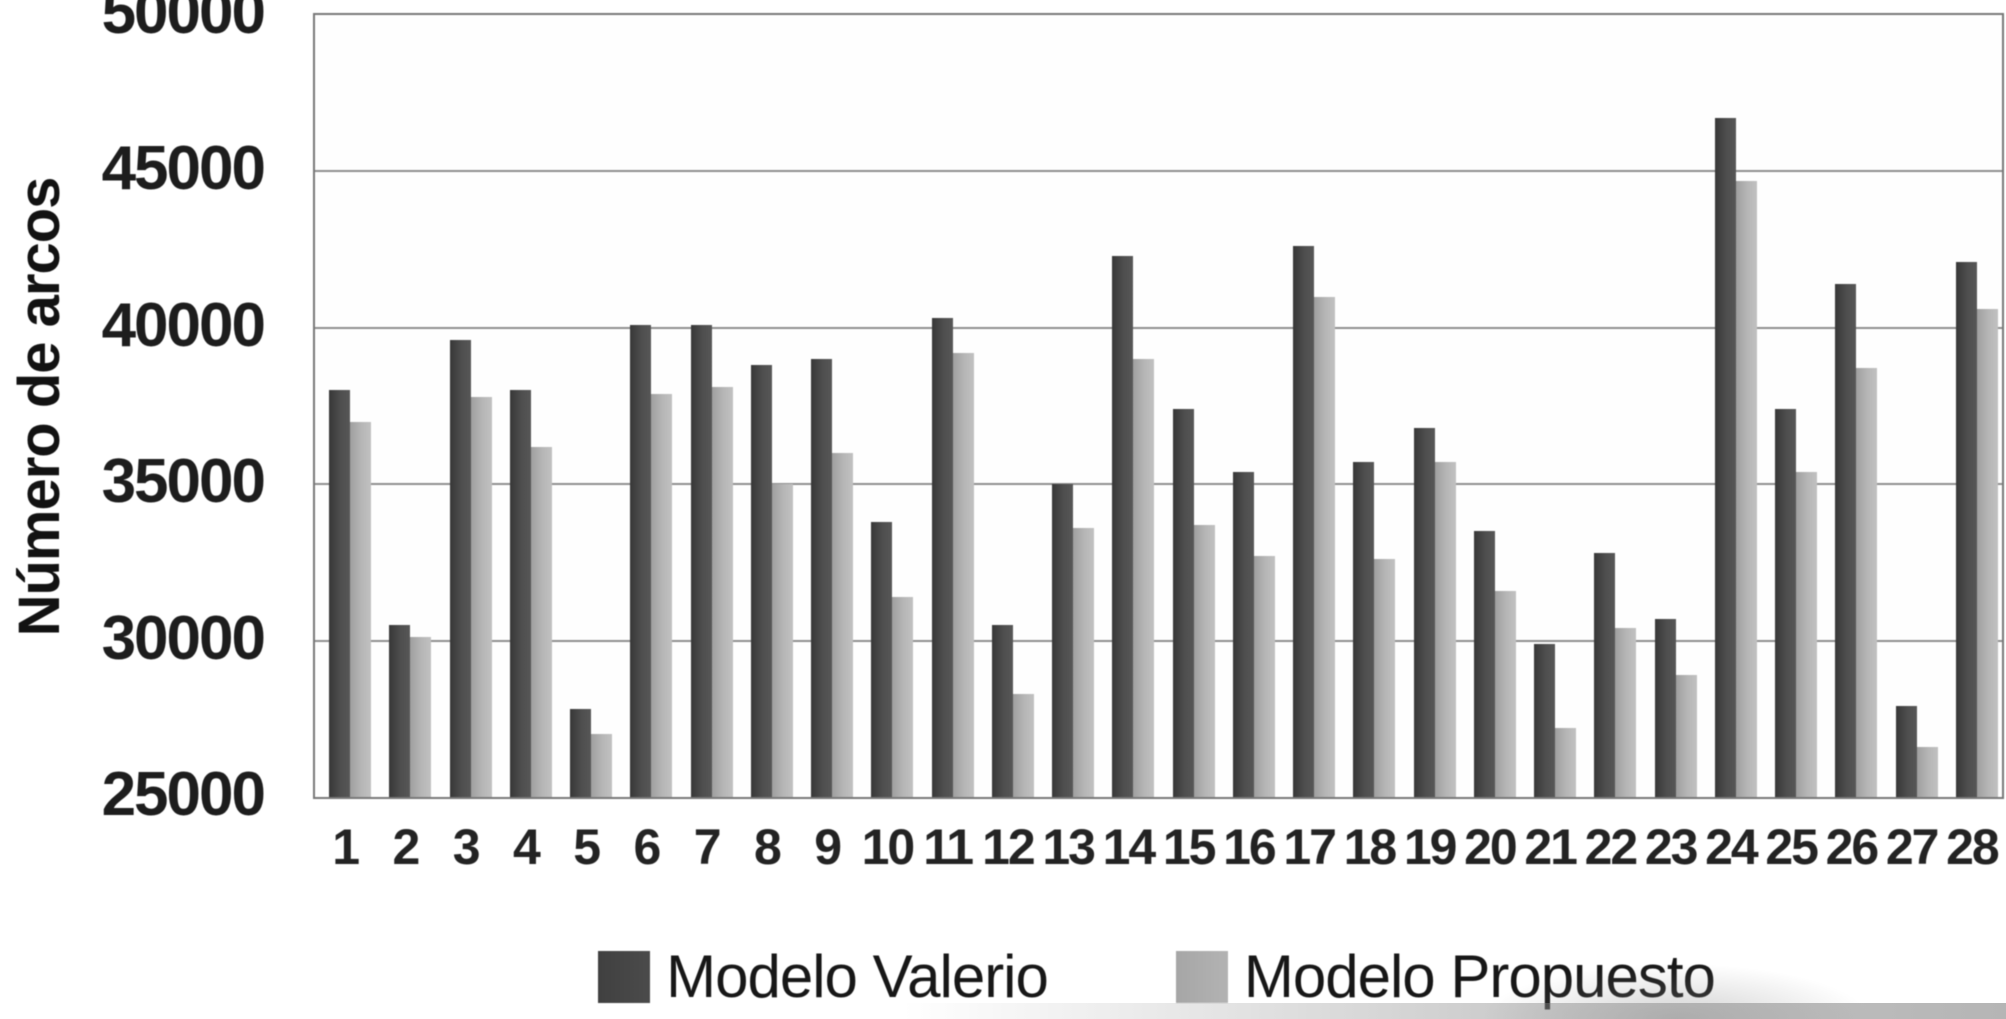 This screenshot has width=2006, height=1019. Describe the element at coordinates (526, 847) in the screenshot. I see `x-tick-label: 4` at that location.